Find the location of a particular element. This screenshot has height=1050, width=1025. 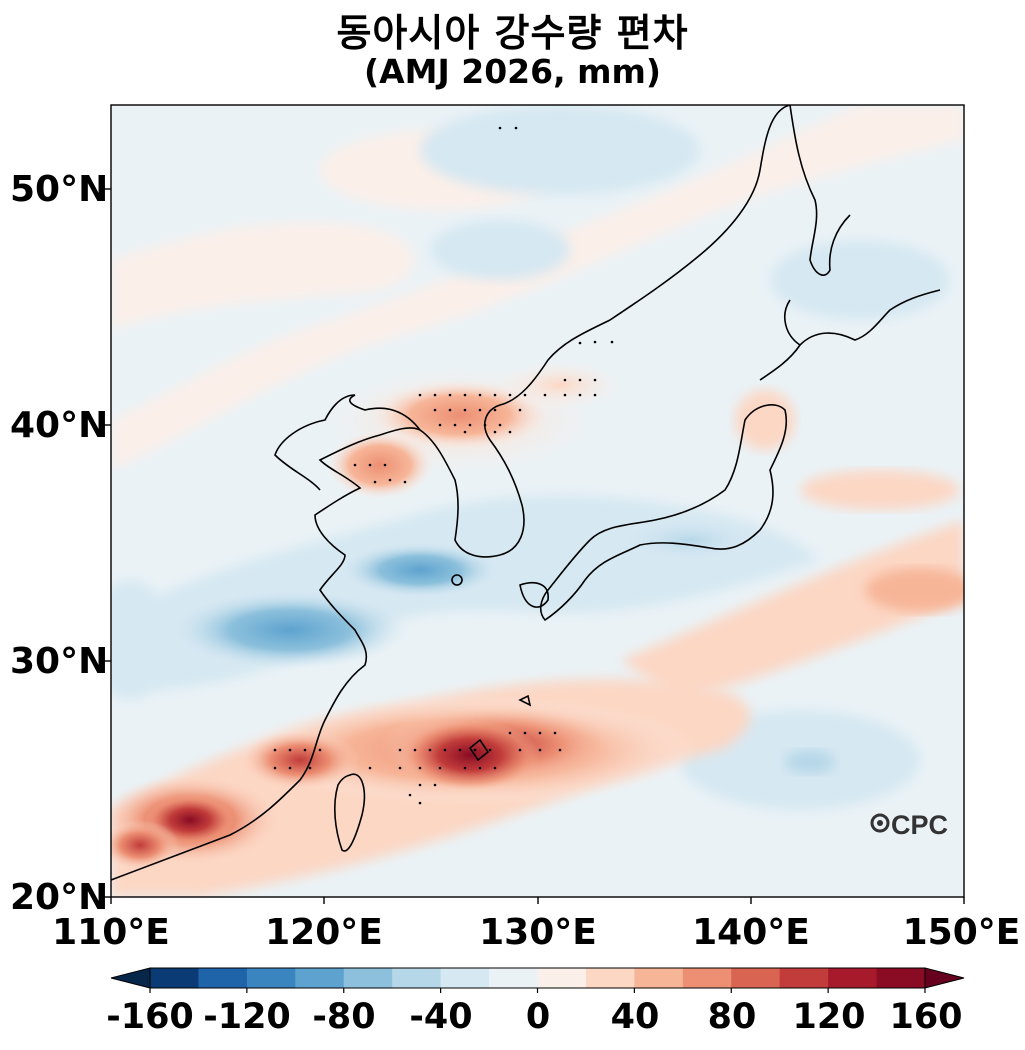

chart-title: 동아시아 강수량 편차 is located at coordinates (512, 33).